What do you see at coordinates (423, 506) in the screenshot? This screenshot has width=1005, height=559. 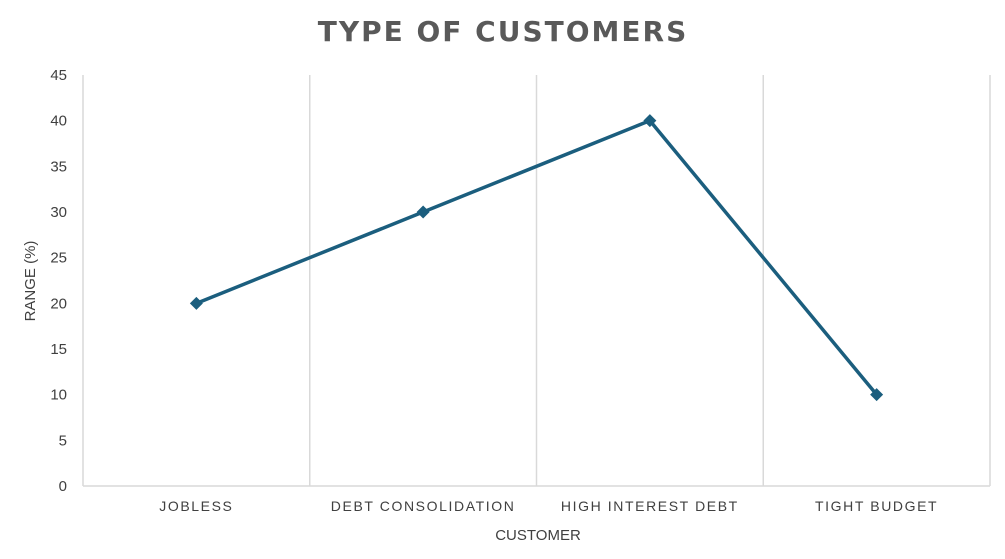 I see `x-tick-label: DEBT CONSOLIDATION` at bounding box center [423, 506].